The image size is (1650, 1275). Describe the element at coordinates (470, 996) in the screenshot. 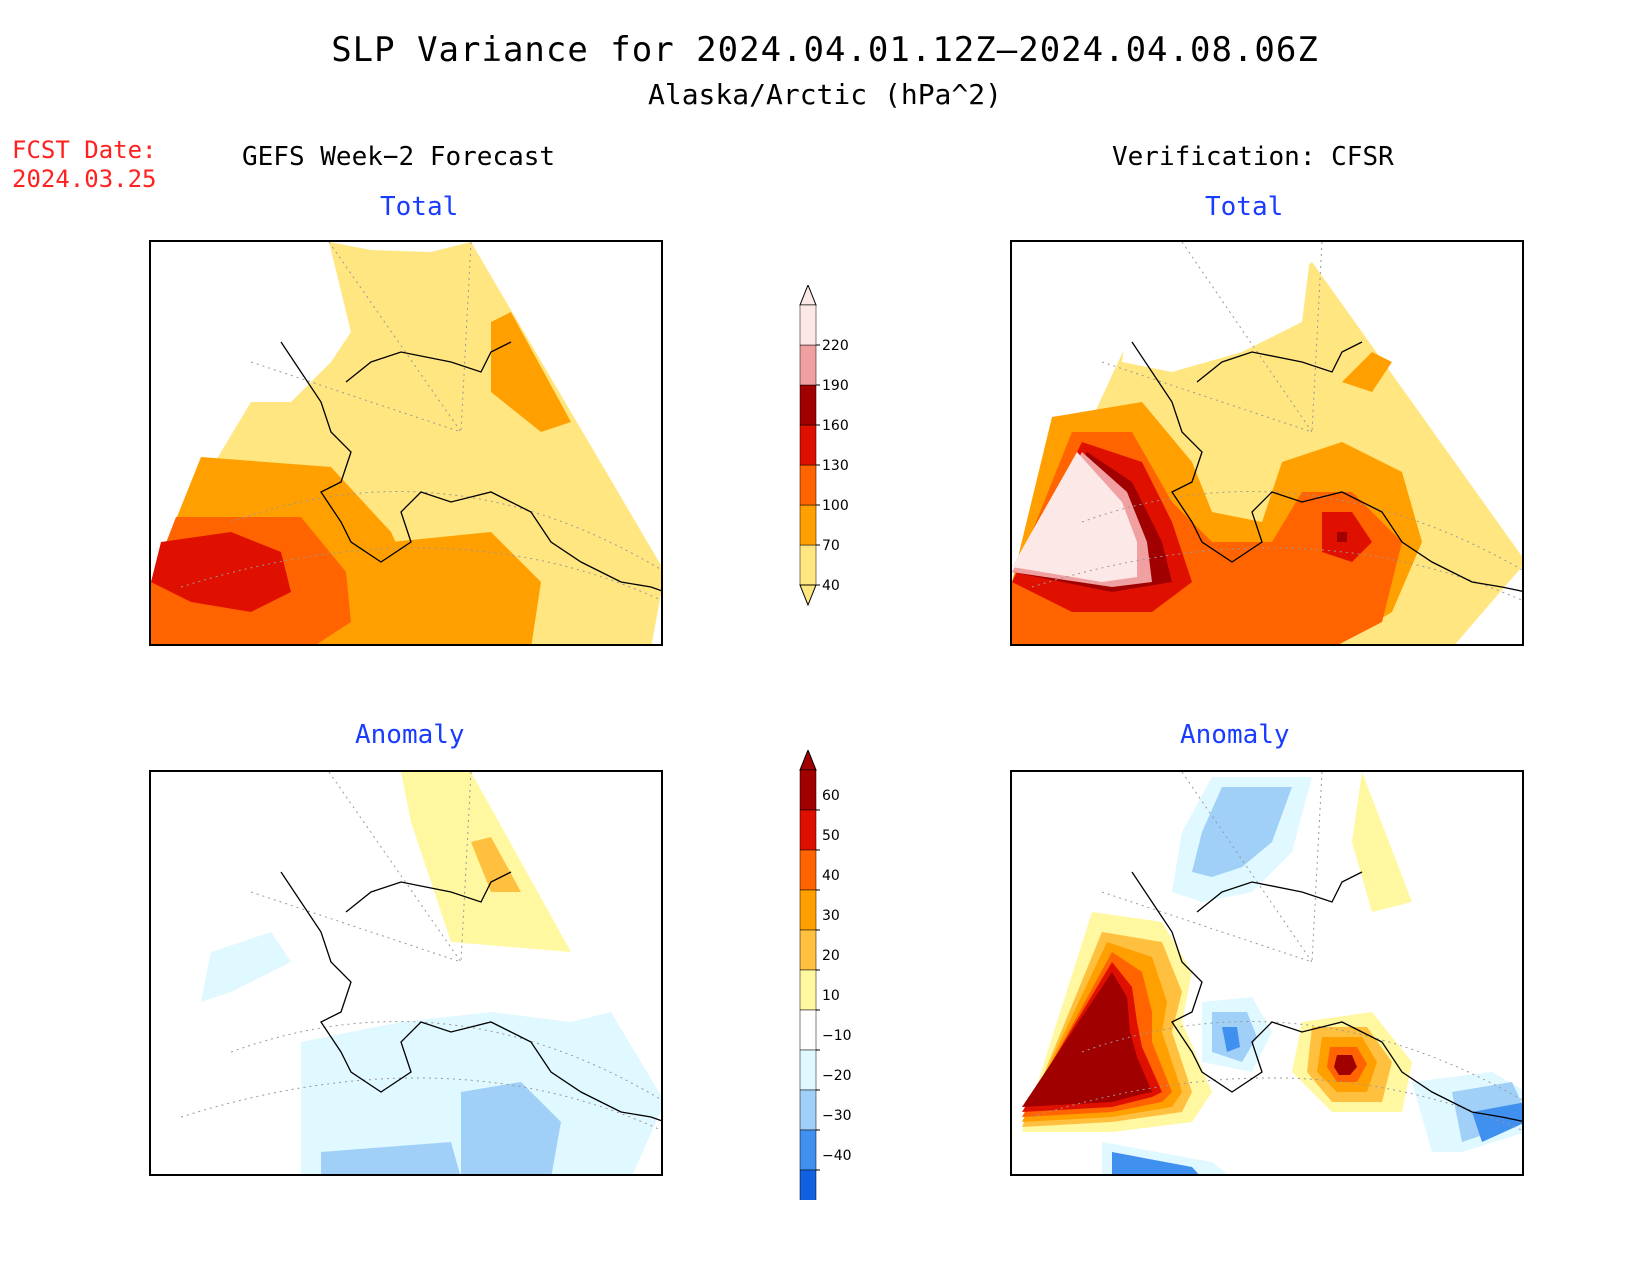

I see `gefs-anomaly-coastline` at that location.